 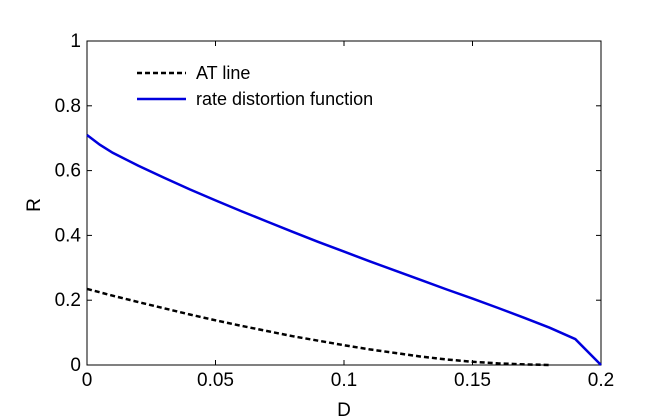 I want to click on x-tick-label: 0, so click(x=87, y=380).